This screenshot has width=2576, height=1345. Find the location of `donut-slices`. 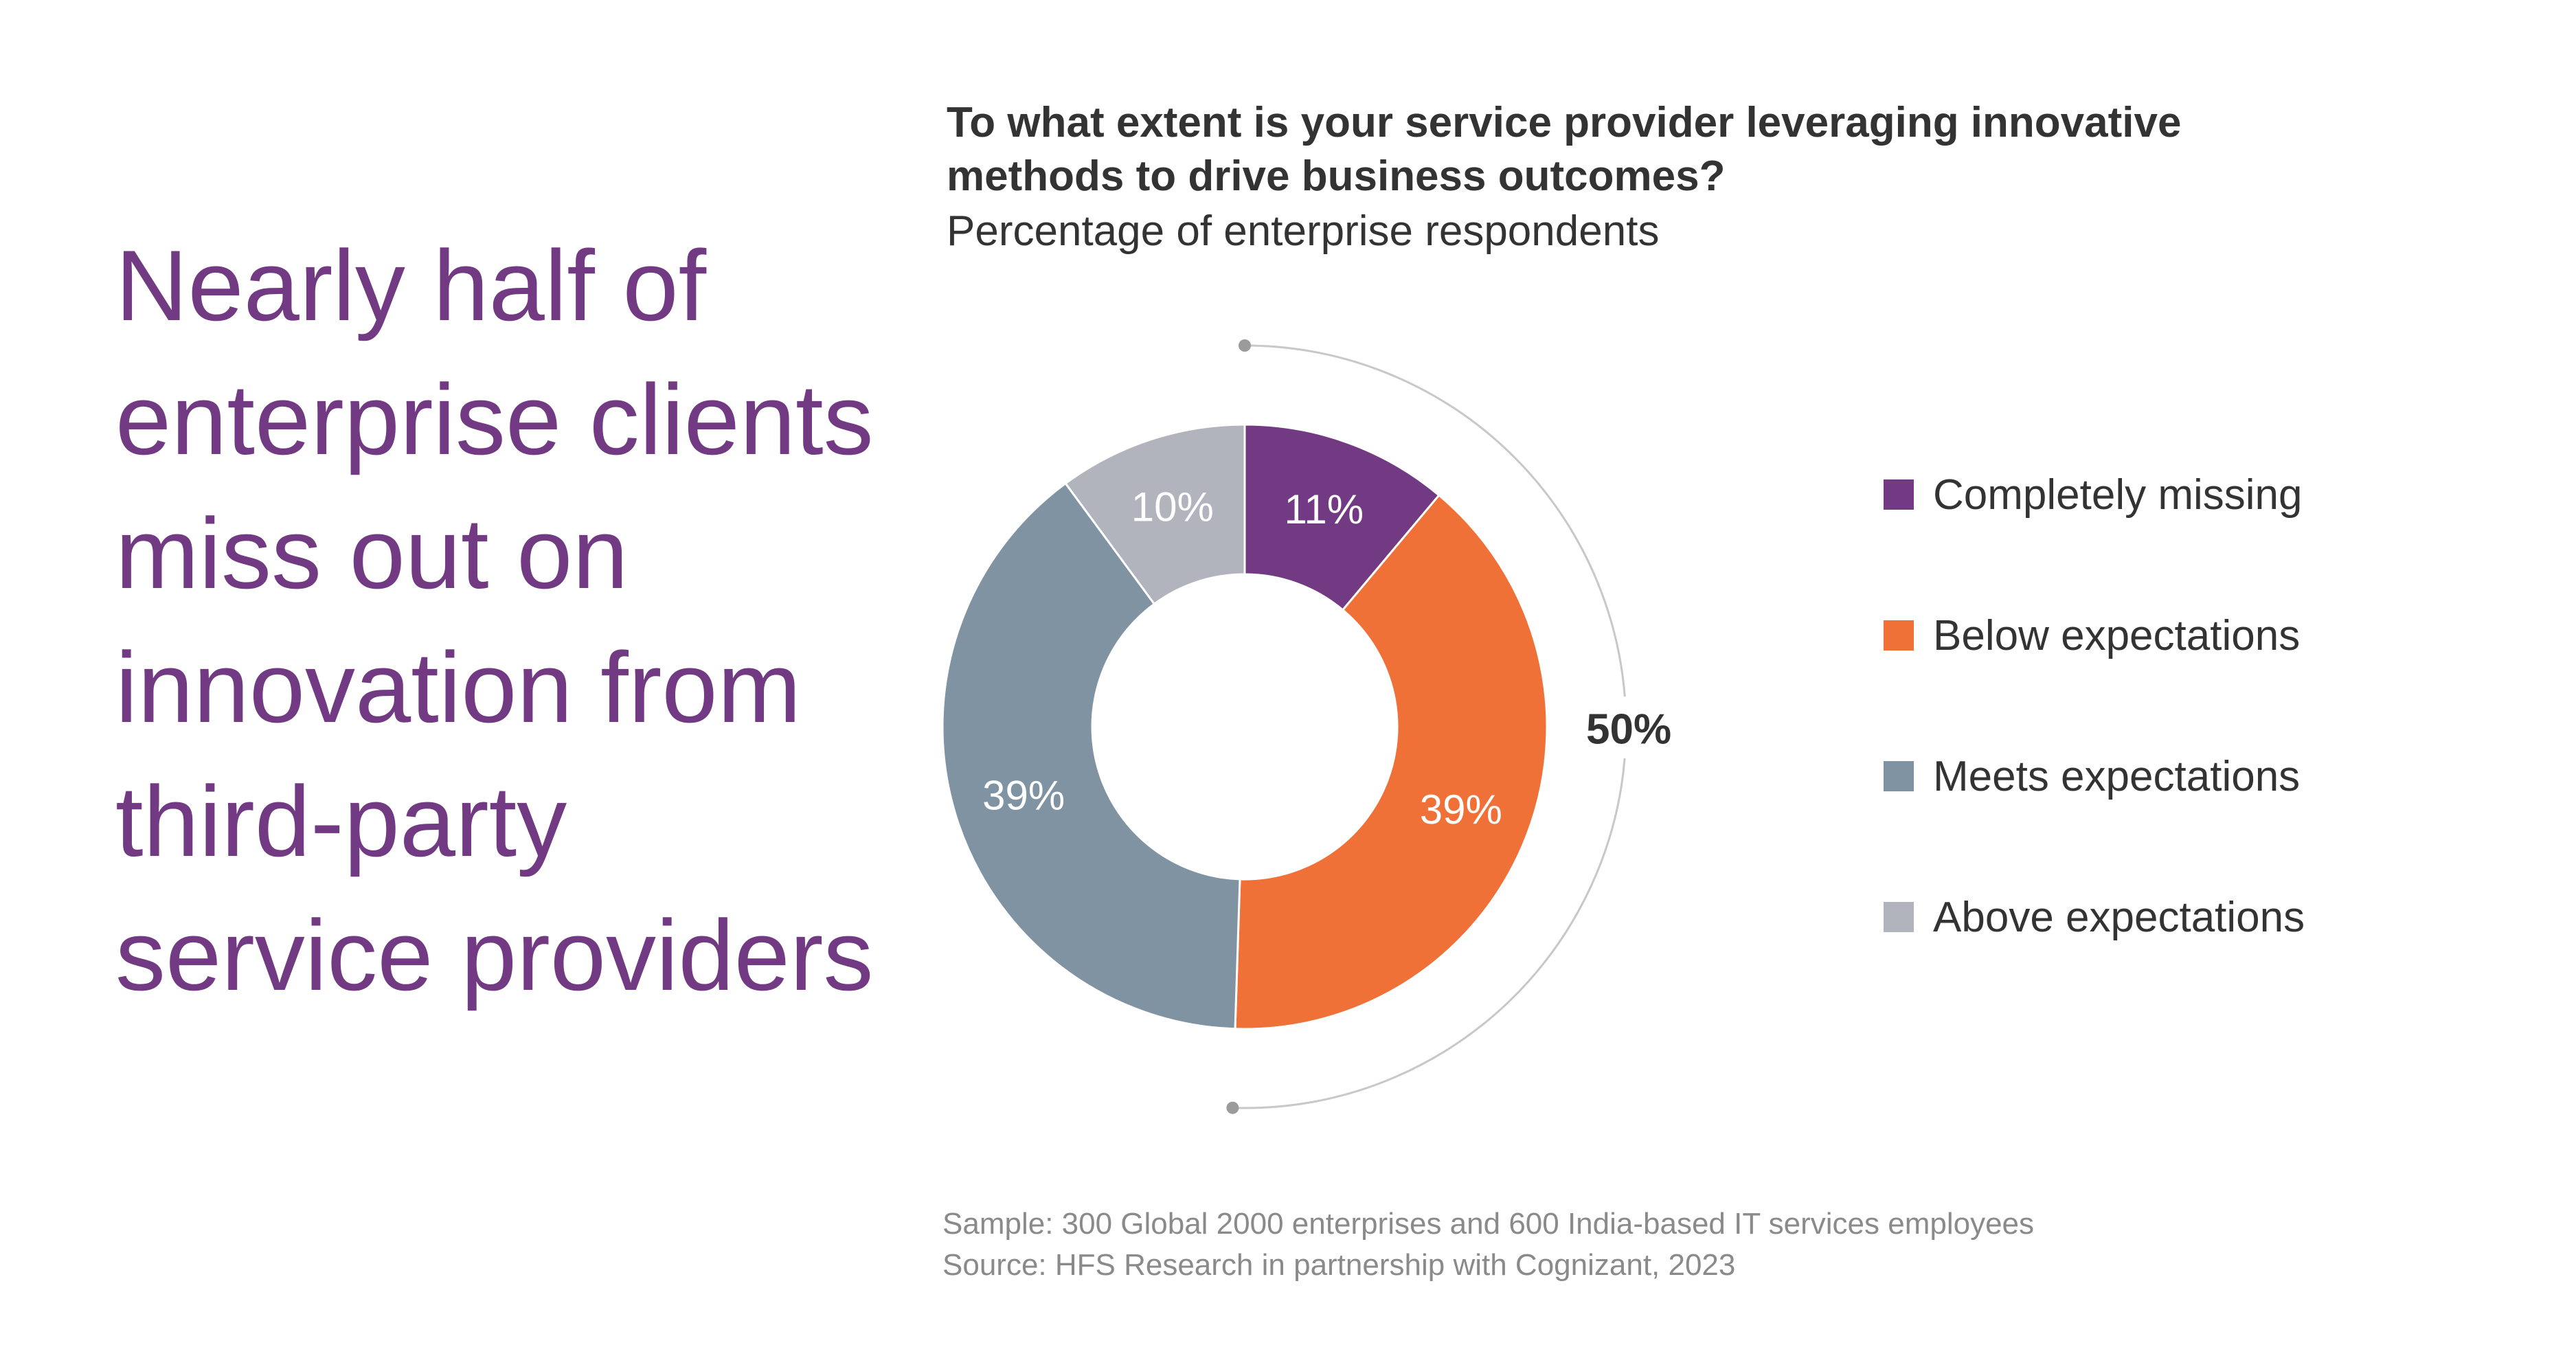

donut-slices is located at coordinates (1244, 726).